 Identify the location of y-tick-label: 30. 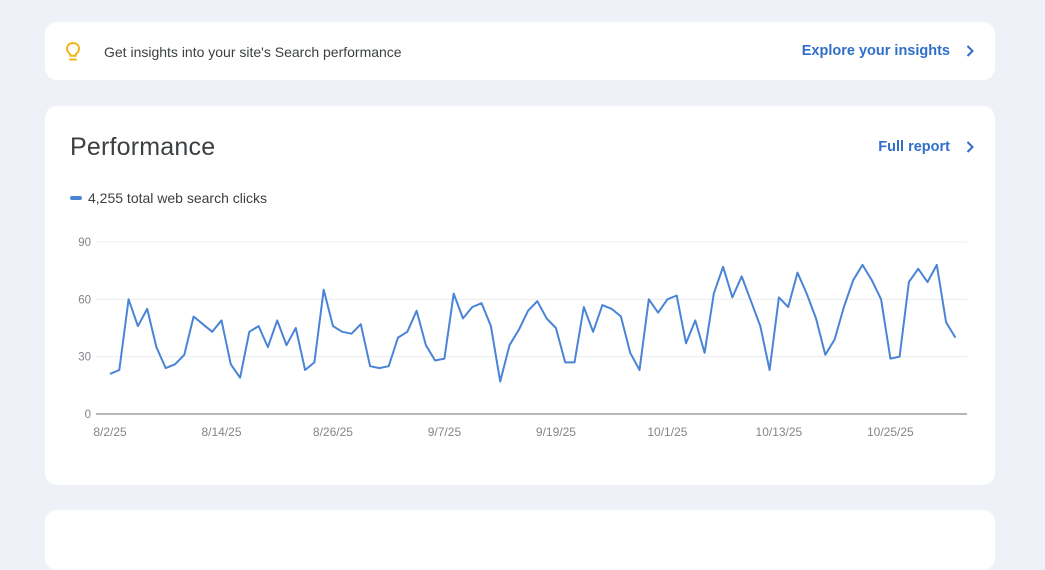
(84, 358).